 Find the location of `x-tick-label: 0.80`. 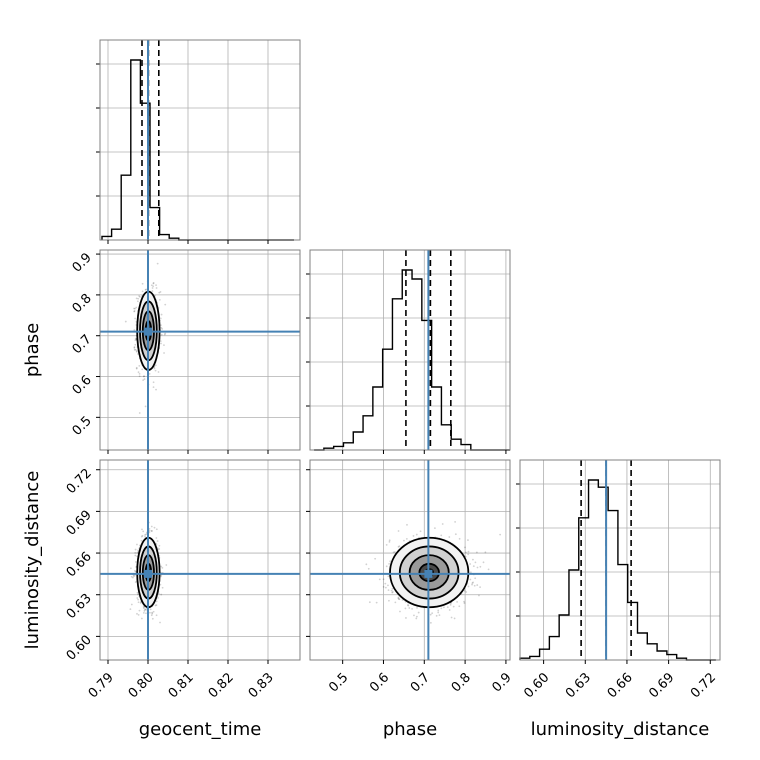

x-tick-label: 0.80 is located at coordinates (141, 685).